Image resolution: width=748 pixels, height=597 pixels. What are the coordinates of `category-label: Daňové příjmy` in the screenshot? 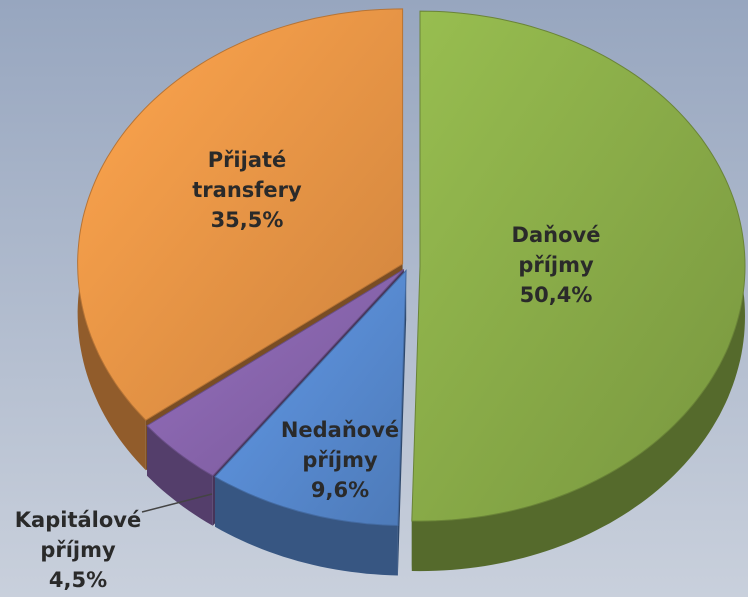 It's located at (556, 250).